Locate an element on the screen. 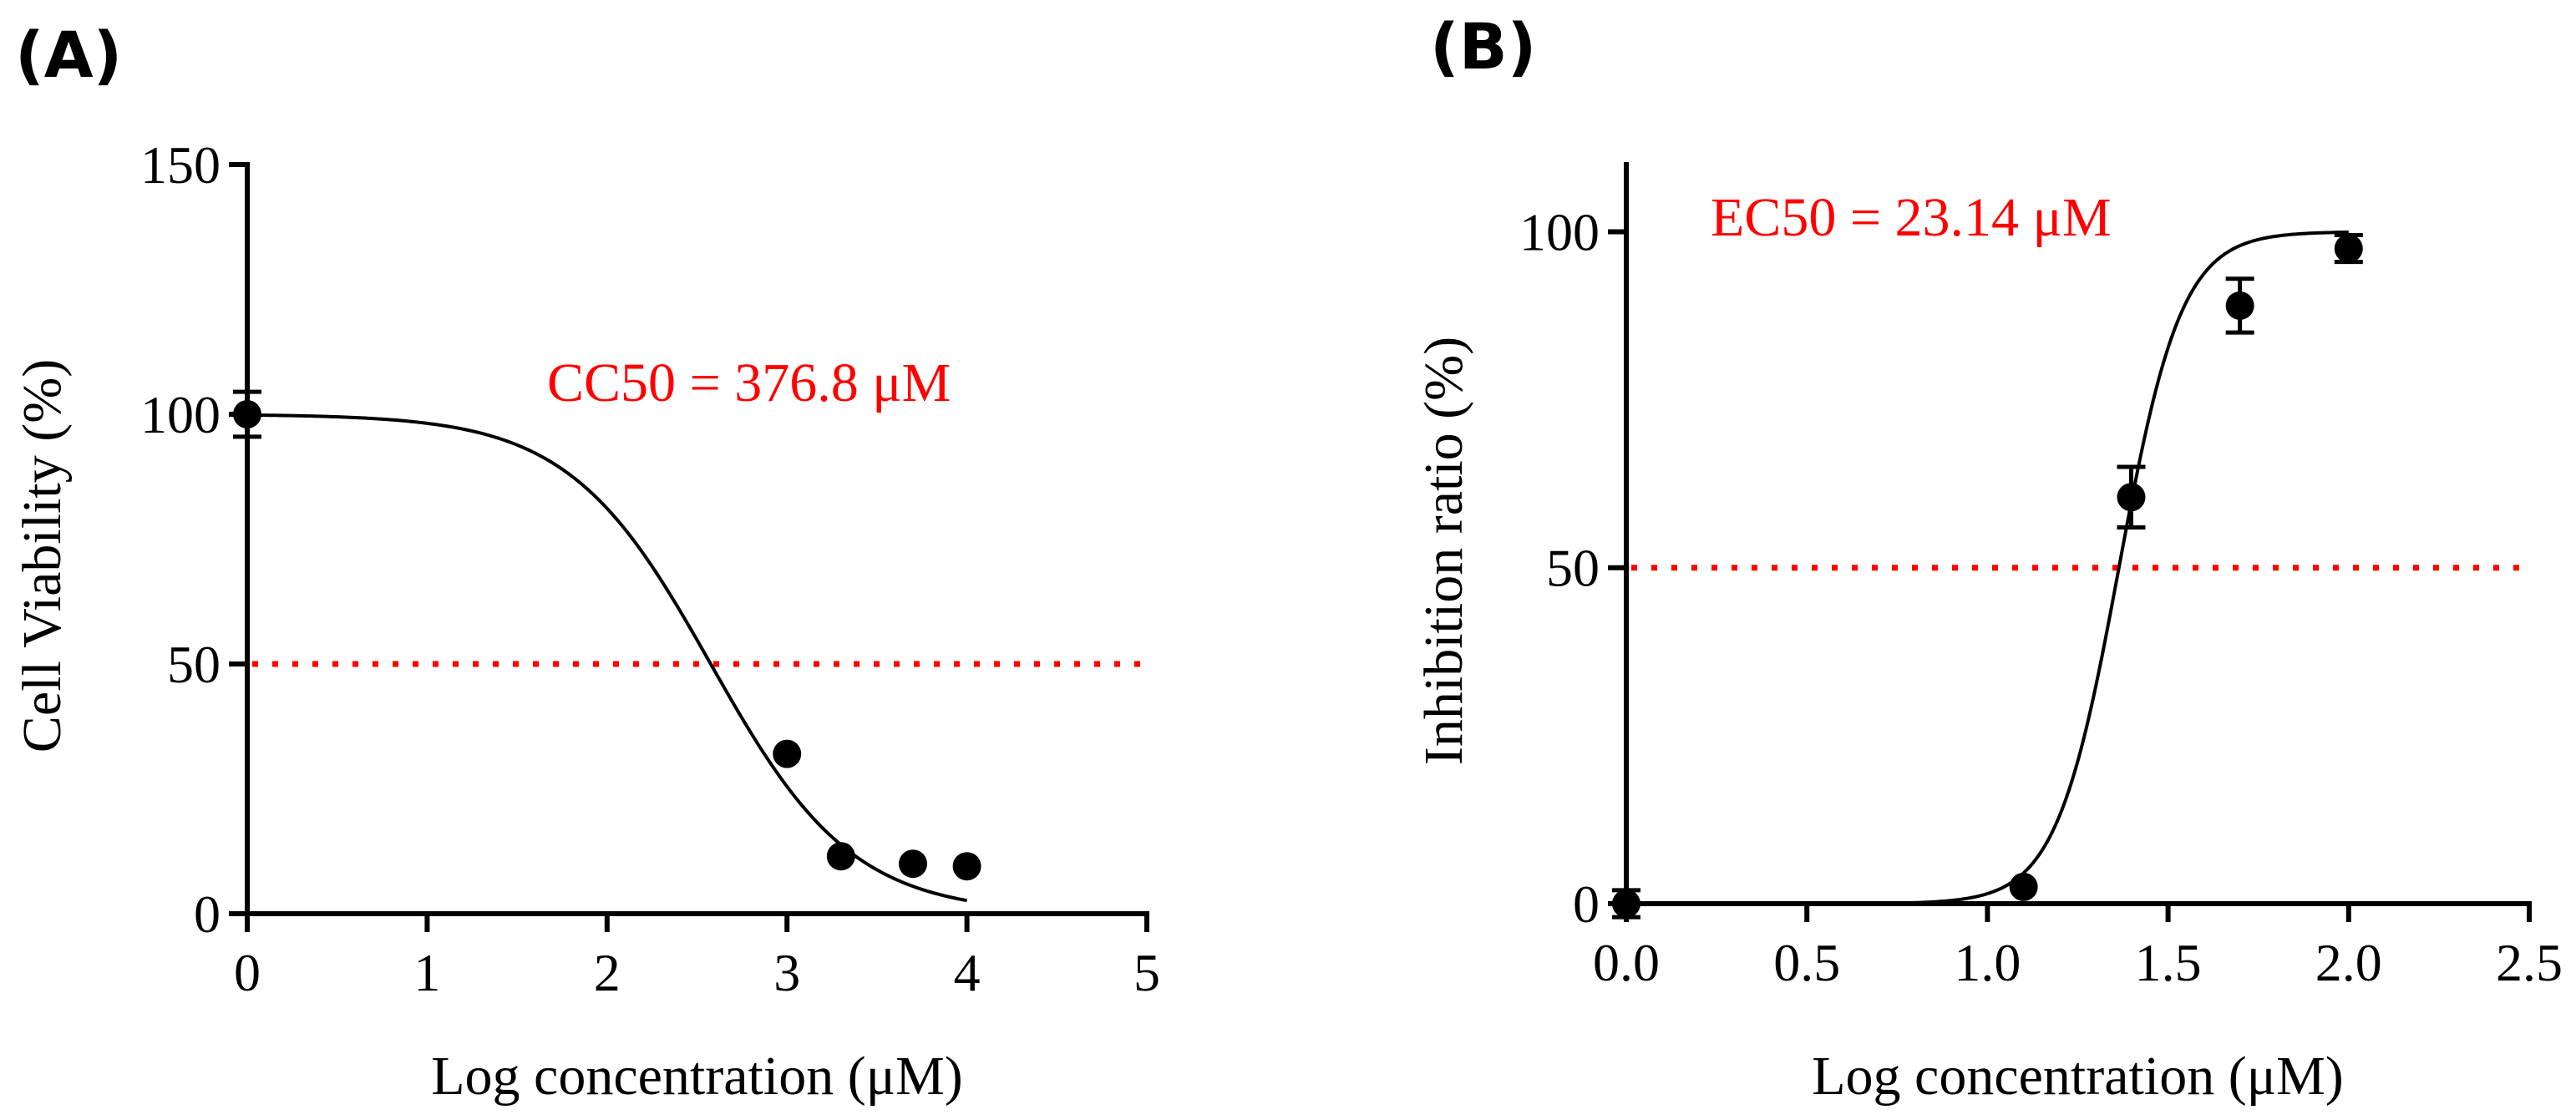  panel-a-label: (A) is located at coordinates (68, 55).